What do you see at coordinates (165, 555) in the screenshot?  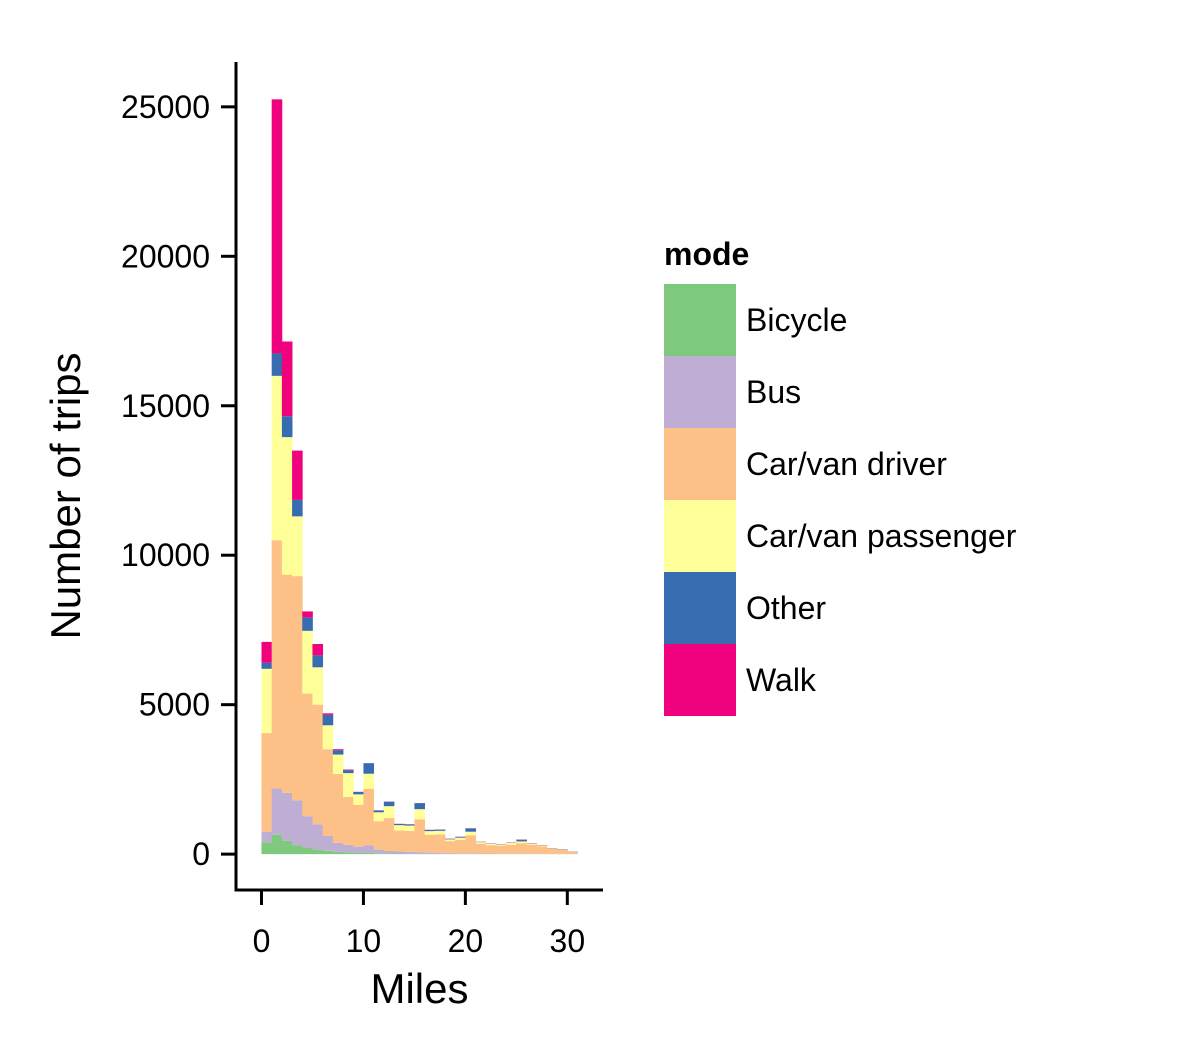 I see `y-tick-label: 10000` at bounding box center [165, 555].